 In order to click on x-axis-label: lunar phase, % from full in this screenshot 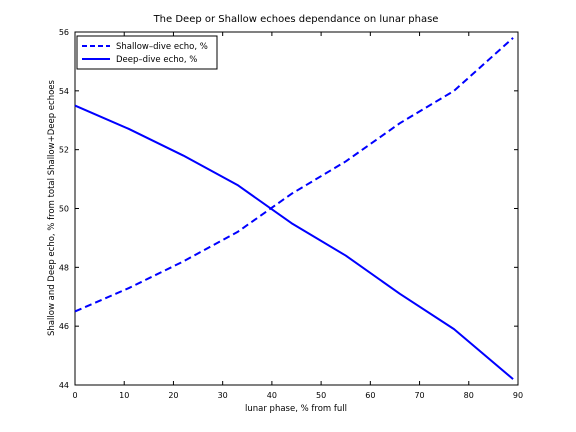, I will do `click(296, 409)`.